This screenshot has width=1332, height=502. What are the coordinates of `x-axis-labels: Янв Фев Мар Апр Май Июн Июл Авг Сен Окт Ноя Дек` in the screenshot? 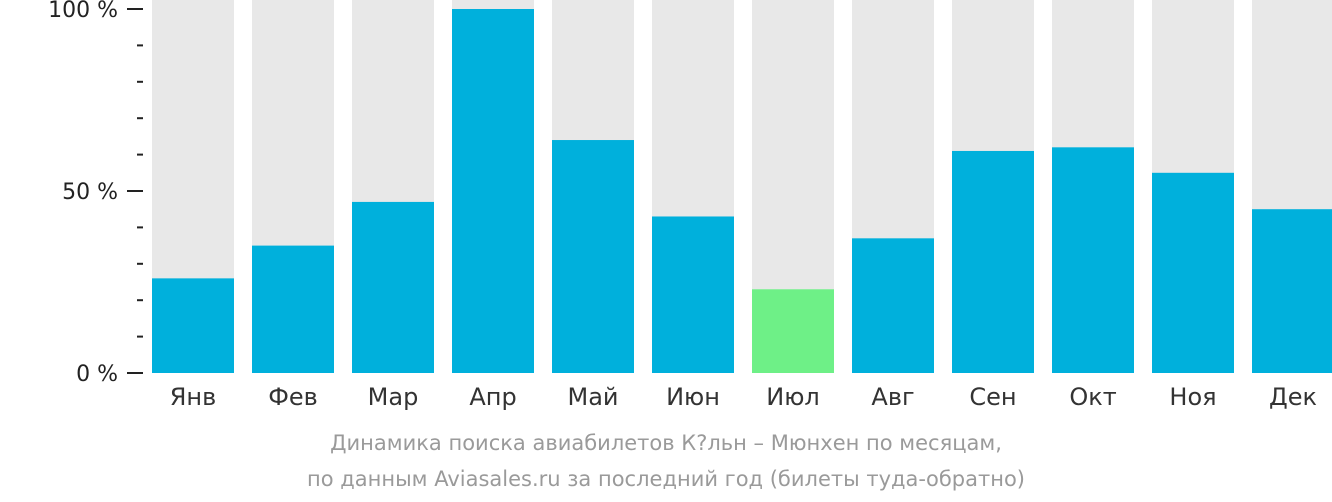 It's located at (743, 397).